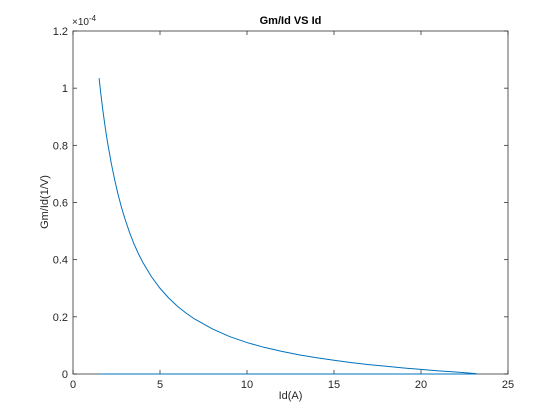 The height and width of the screenshot is (420, 560). I want to click on y-exponent-power: -4, so click(93, 18).